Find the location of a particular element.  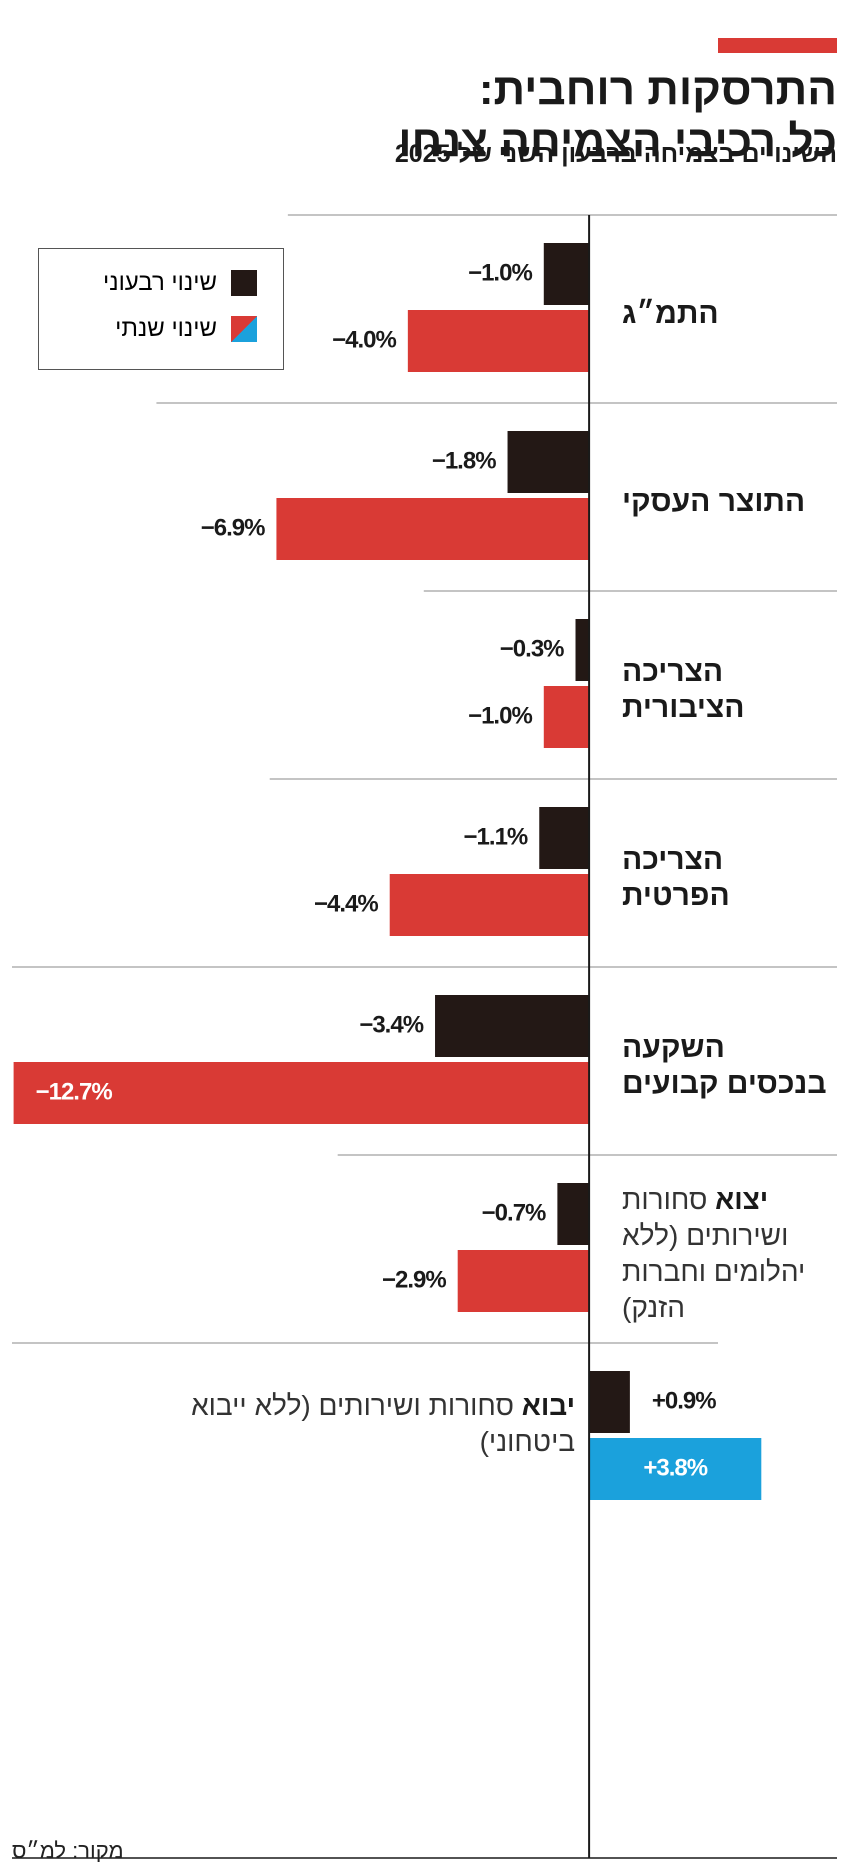

chart-title: התרסקות רוחבית: is located at coordinates (657, 89).